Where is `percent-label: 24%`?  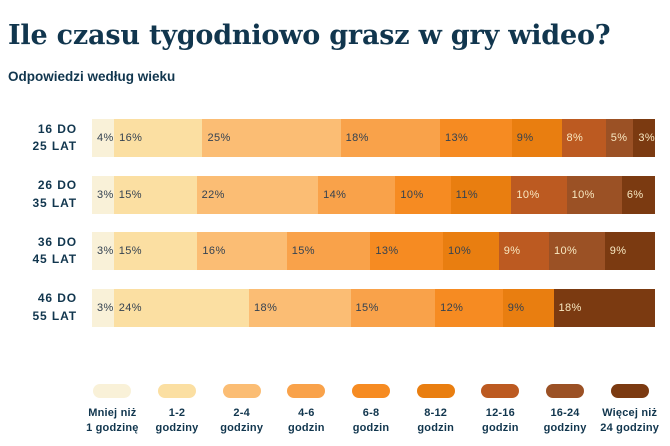
percent-label: 24% is located at coordinates (130, 307).